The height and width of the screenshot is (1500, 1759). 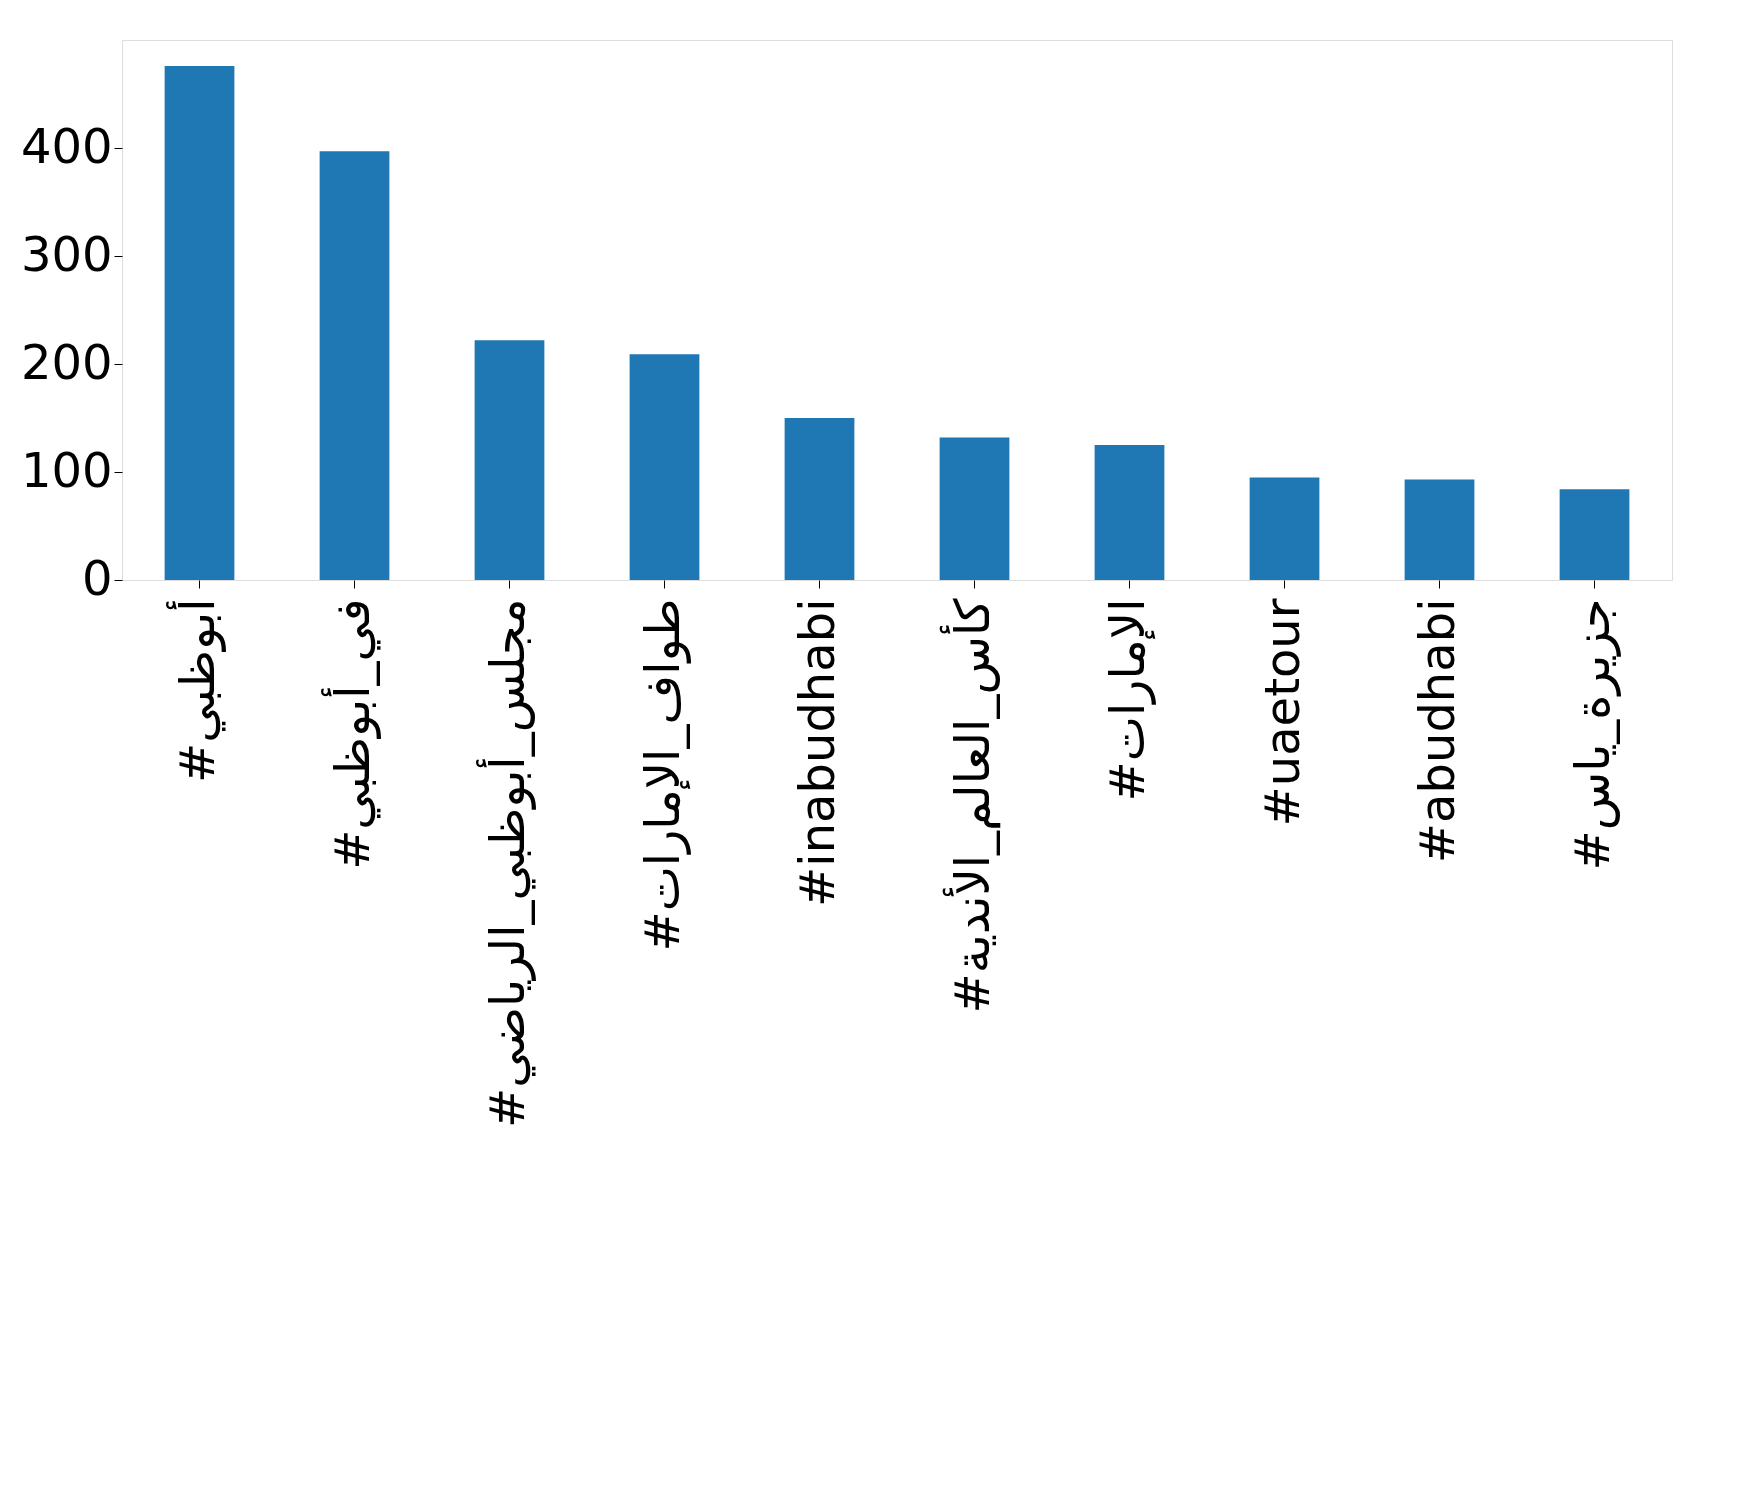 I want to click on y-tick-label: 300, so click(x=66, y=253).